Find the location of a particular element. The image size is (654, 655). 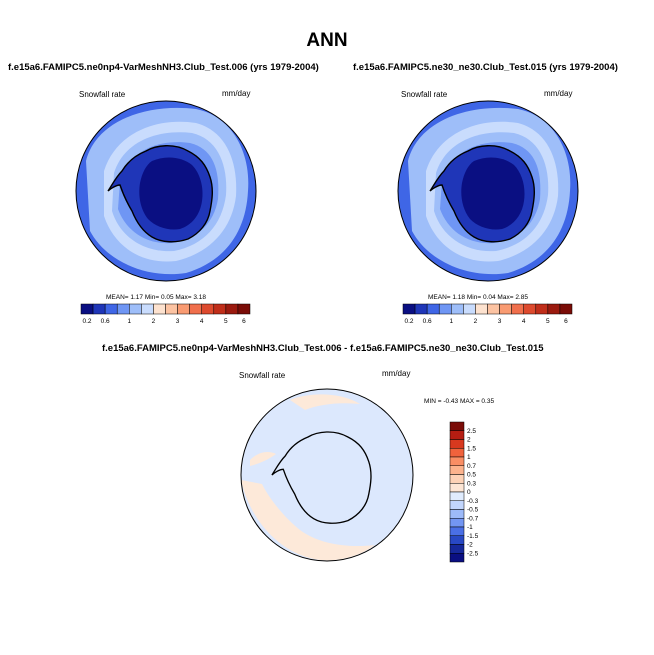

colorbar-tick-label: 0.3 is located at coordinates (471, 483).